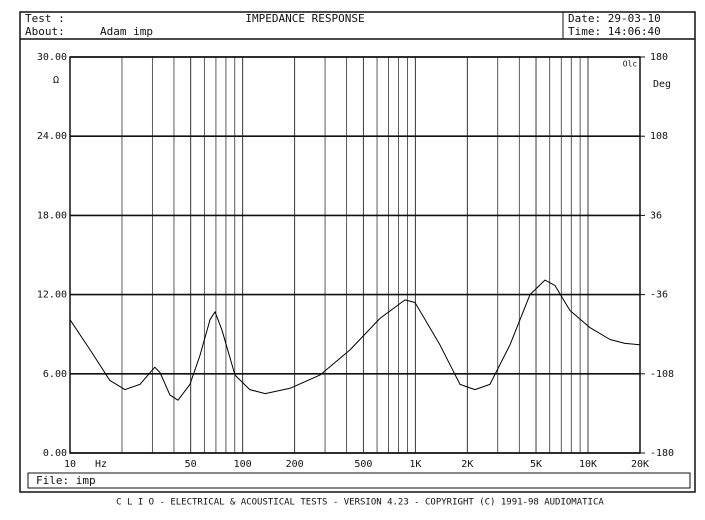  I want to click on date: Date: 29-03-10, so click(614, 18).